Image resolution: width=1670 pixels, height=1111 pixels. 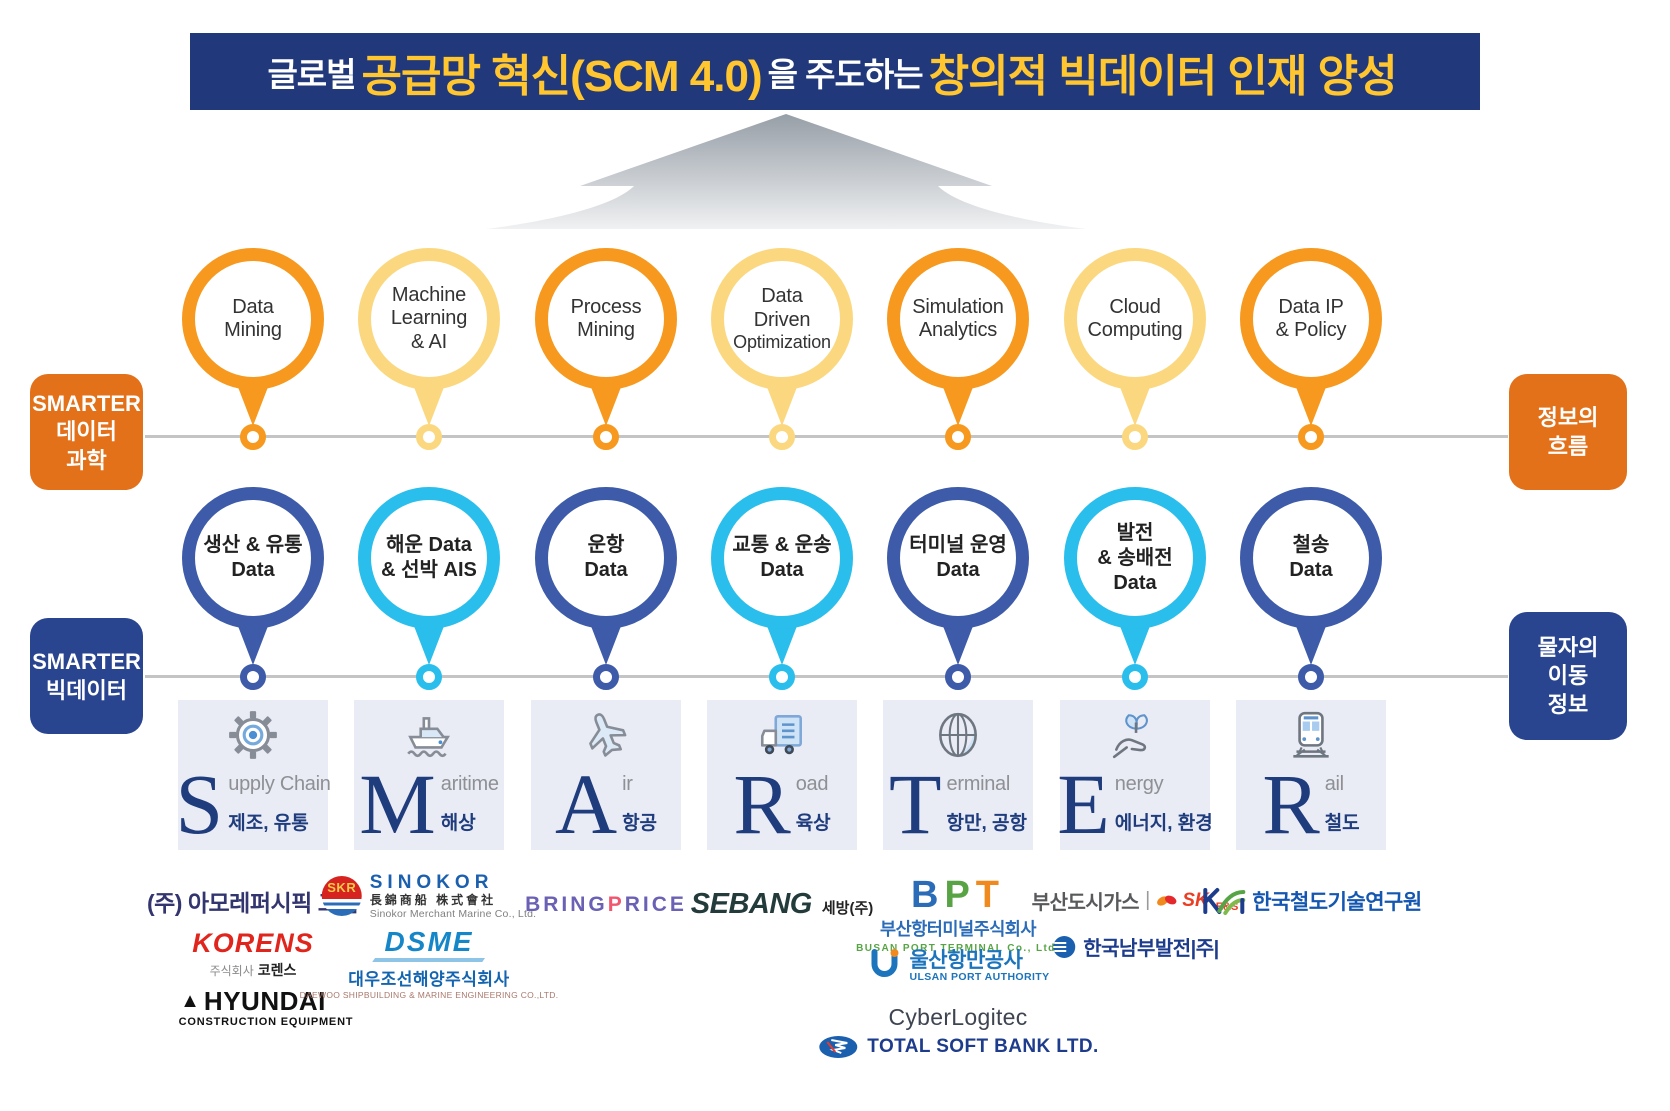 I want to click on sector-terminal: T erminal 항만, 공항, so click(x=958, y=775).